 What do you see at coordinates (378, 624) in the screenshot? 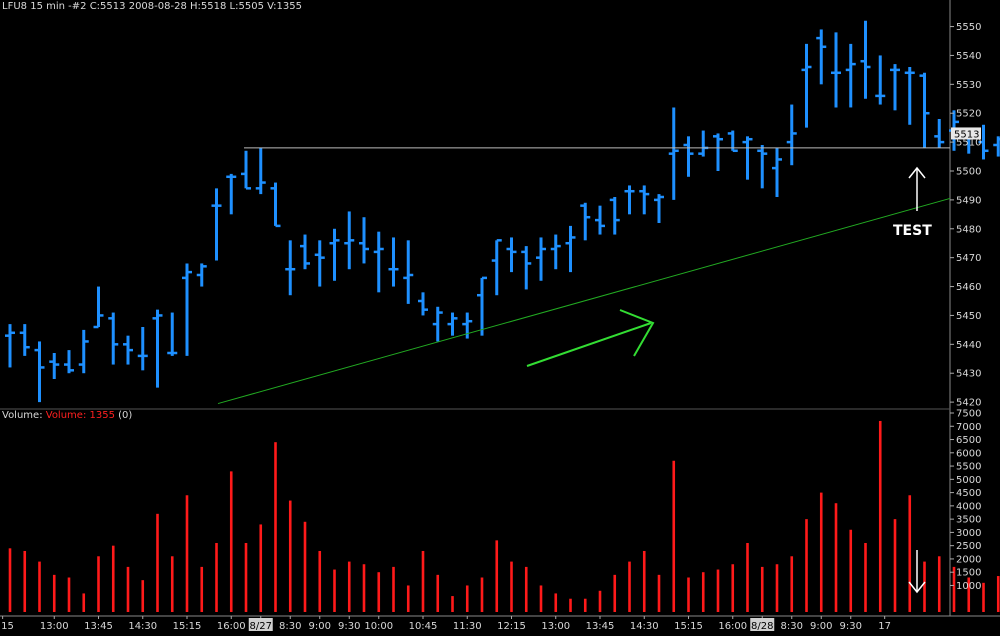
I see `x-tick-label: 10:00` at bounding box center [378, 624].